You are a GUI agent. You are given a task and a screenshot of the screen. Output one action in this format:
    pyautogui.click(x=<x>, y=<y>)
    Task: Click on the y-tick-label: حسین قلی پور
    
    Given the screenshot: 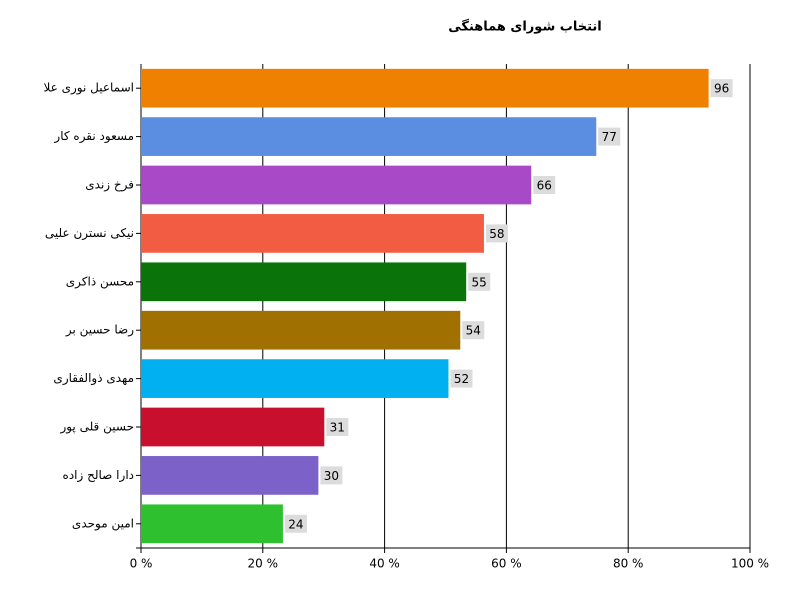 What is the action you would take?
    pyautogui.click(x=96, y=427)
    